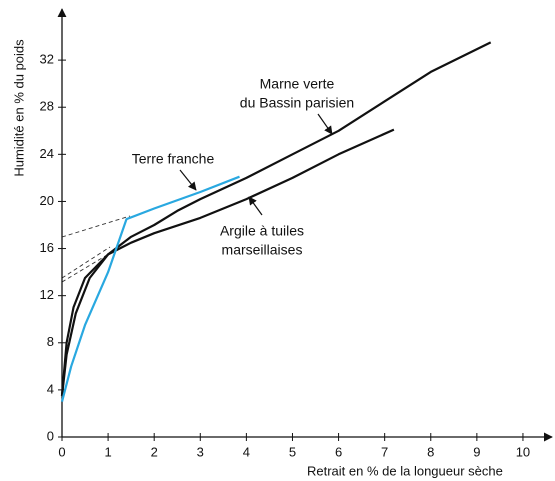  Describe the element at coordinates (47, 247) in the screenshot. I see `y-tick-label: 16` at that location.